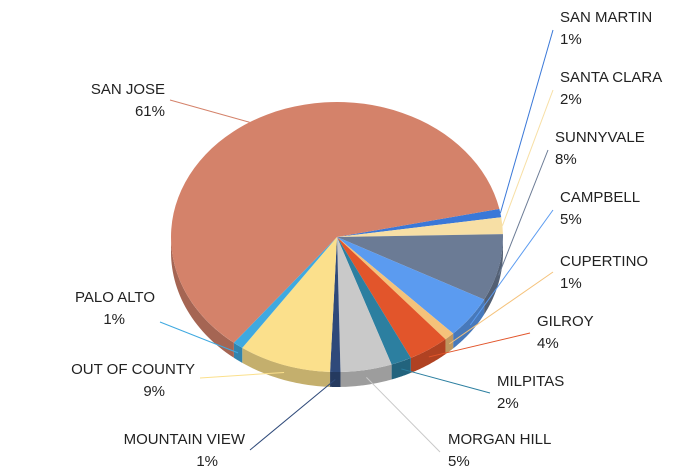 Image resolution: width=690 pixels, height=473 pixels. What do you see at coordinates (565, 321) in the screenshot?
I see `category-label: GILROY` at bounding box center [565, 321].